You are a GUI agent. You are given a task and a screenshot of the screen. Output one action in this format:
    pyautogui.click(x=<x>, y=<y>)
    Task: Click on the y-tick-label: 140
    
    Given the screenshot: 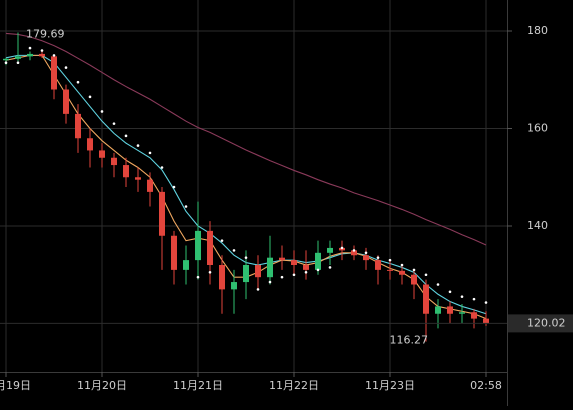 What is the action you would take?
    pyautogui.click(x=537, y=225)
    